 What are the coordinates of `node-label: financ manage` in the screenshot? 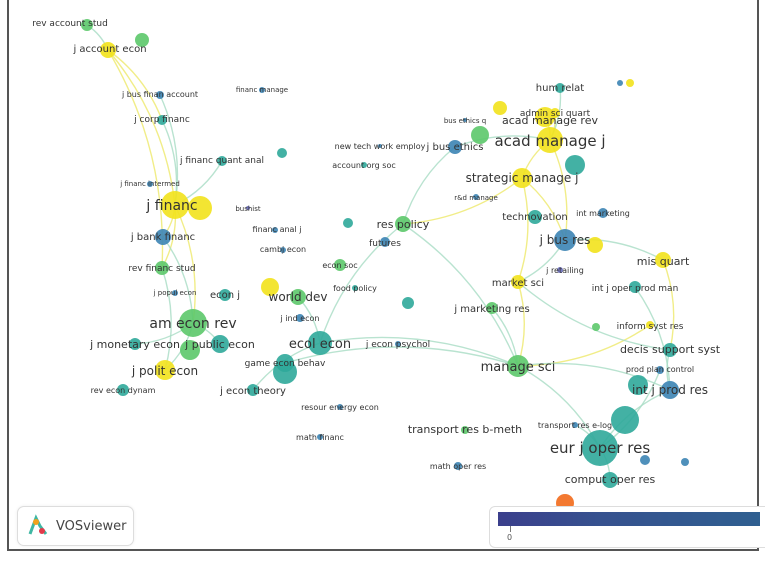 It's located at (262, 90).